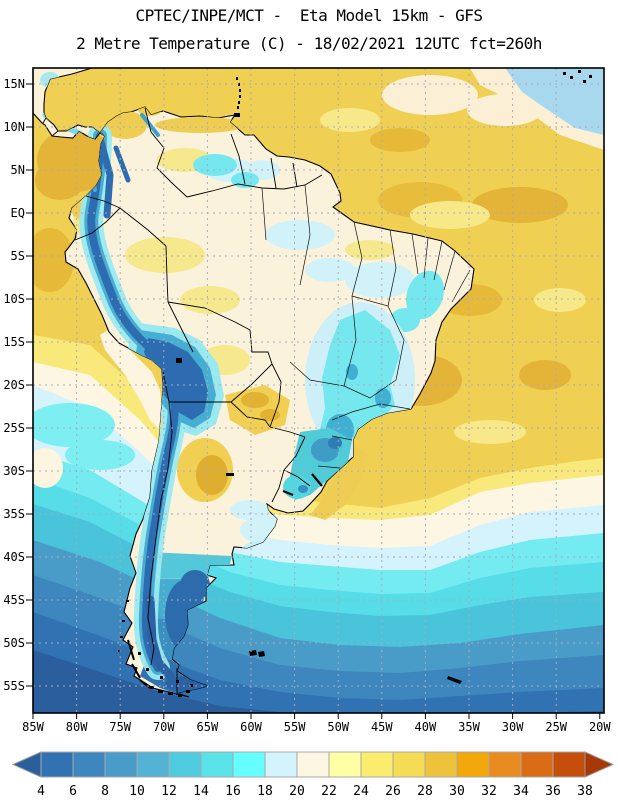  Describe the element at coordinates (585, 791) in the screenshot. I see `colorbar-tick-label-38: 38` at that location.